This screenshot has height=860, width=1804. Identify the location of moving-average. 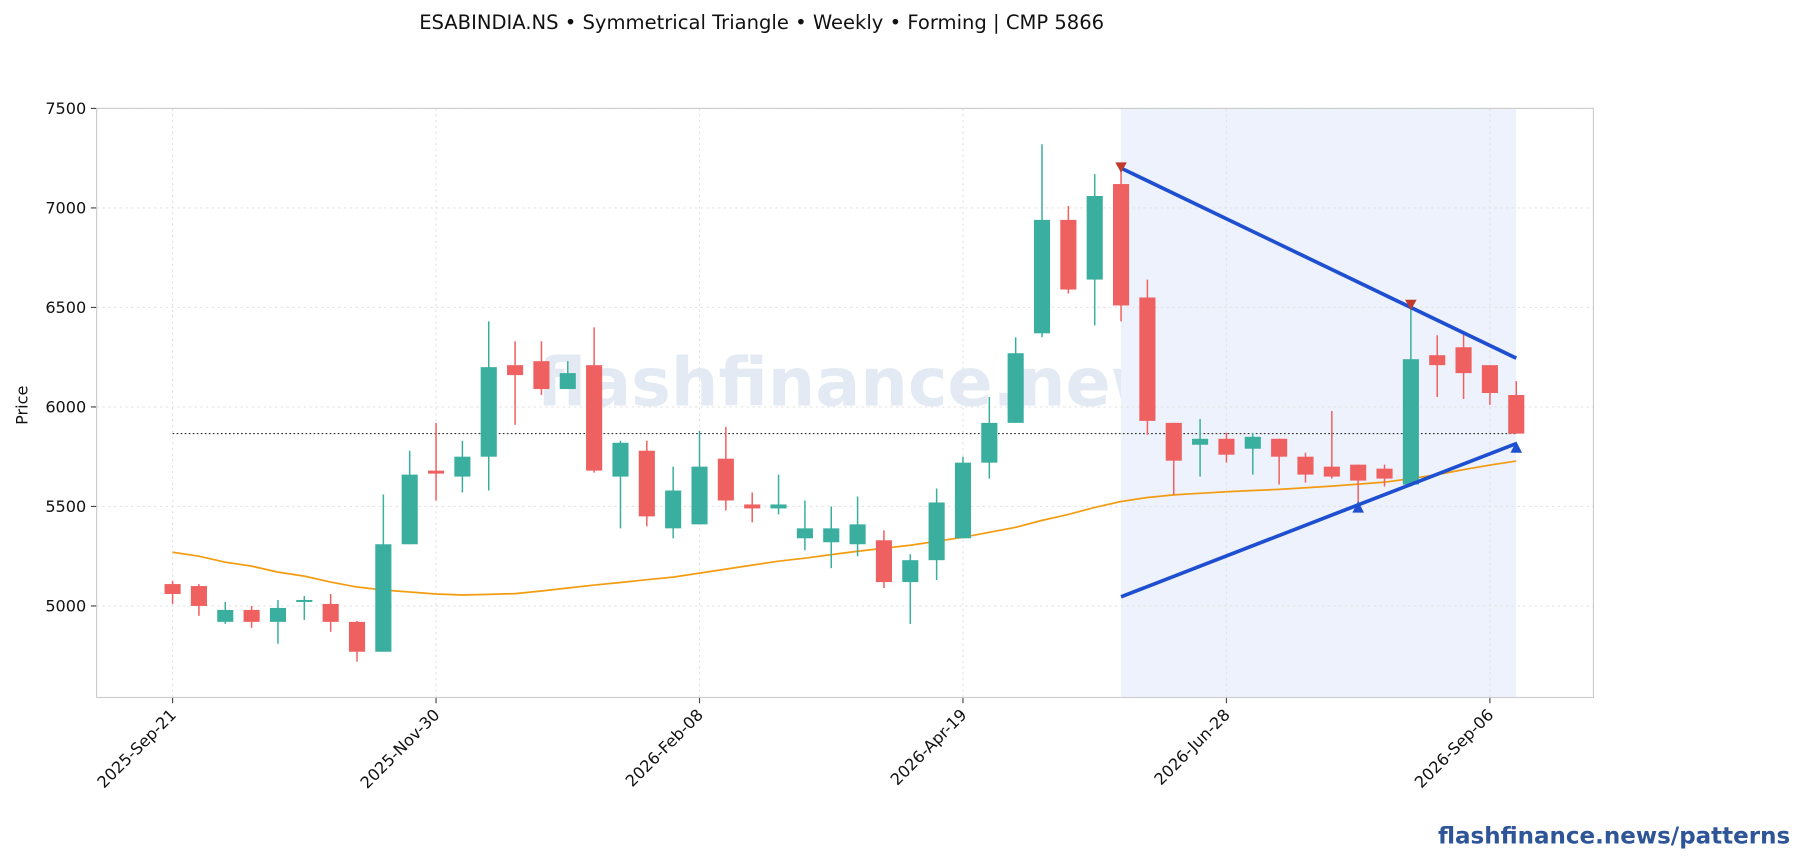
(844, 528).